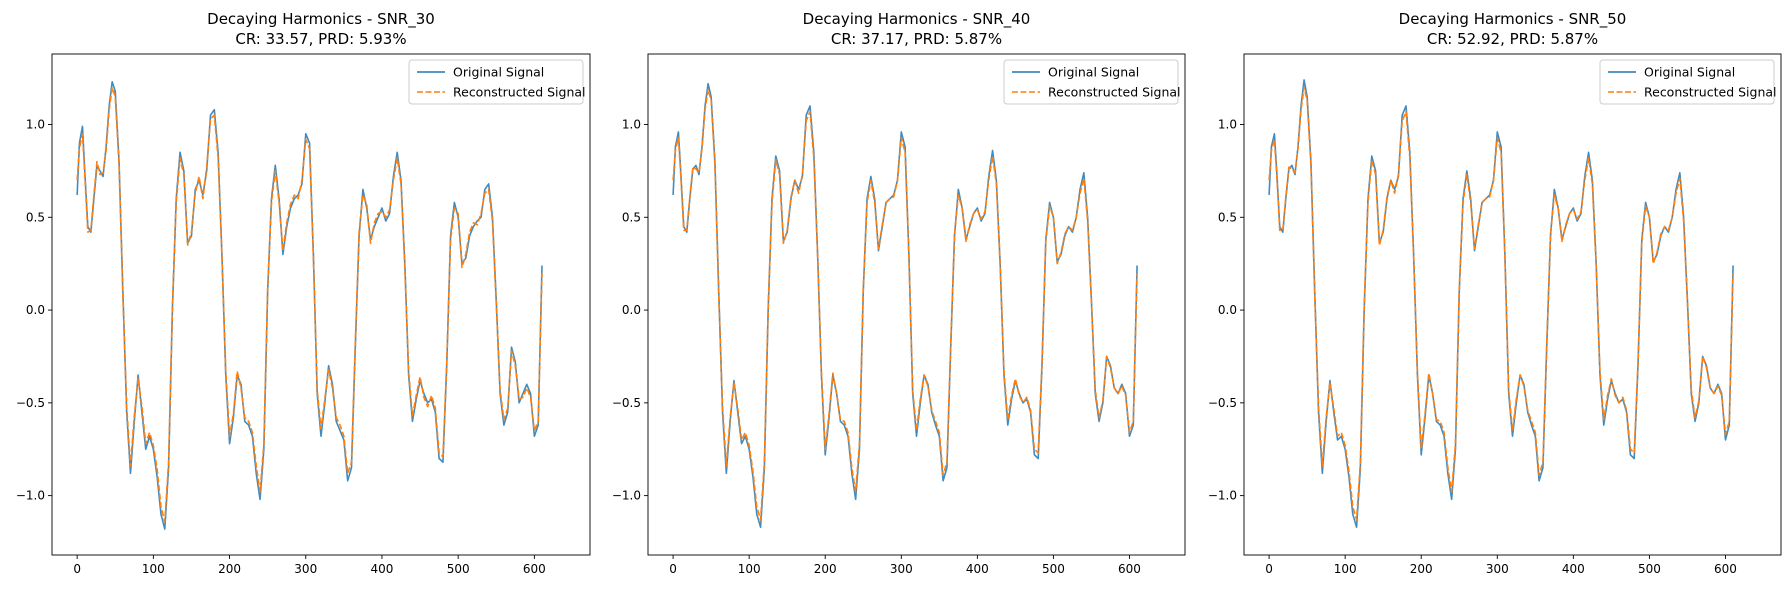  I want to click on chart-subtitle: CR: 52.92, PRD: 5.87%, so click(1512, 39).